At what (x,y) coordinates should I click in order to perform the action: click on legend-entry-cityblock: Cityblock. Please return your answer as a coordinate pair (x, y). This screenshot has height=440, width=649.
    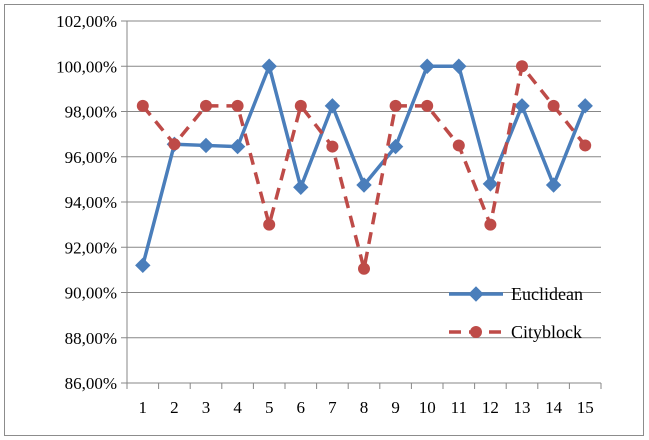
    Looking at the image, I should click on (515, 332).